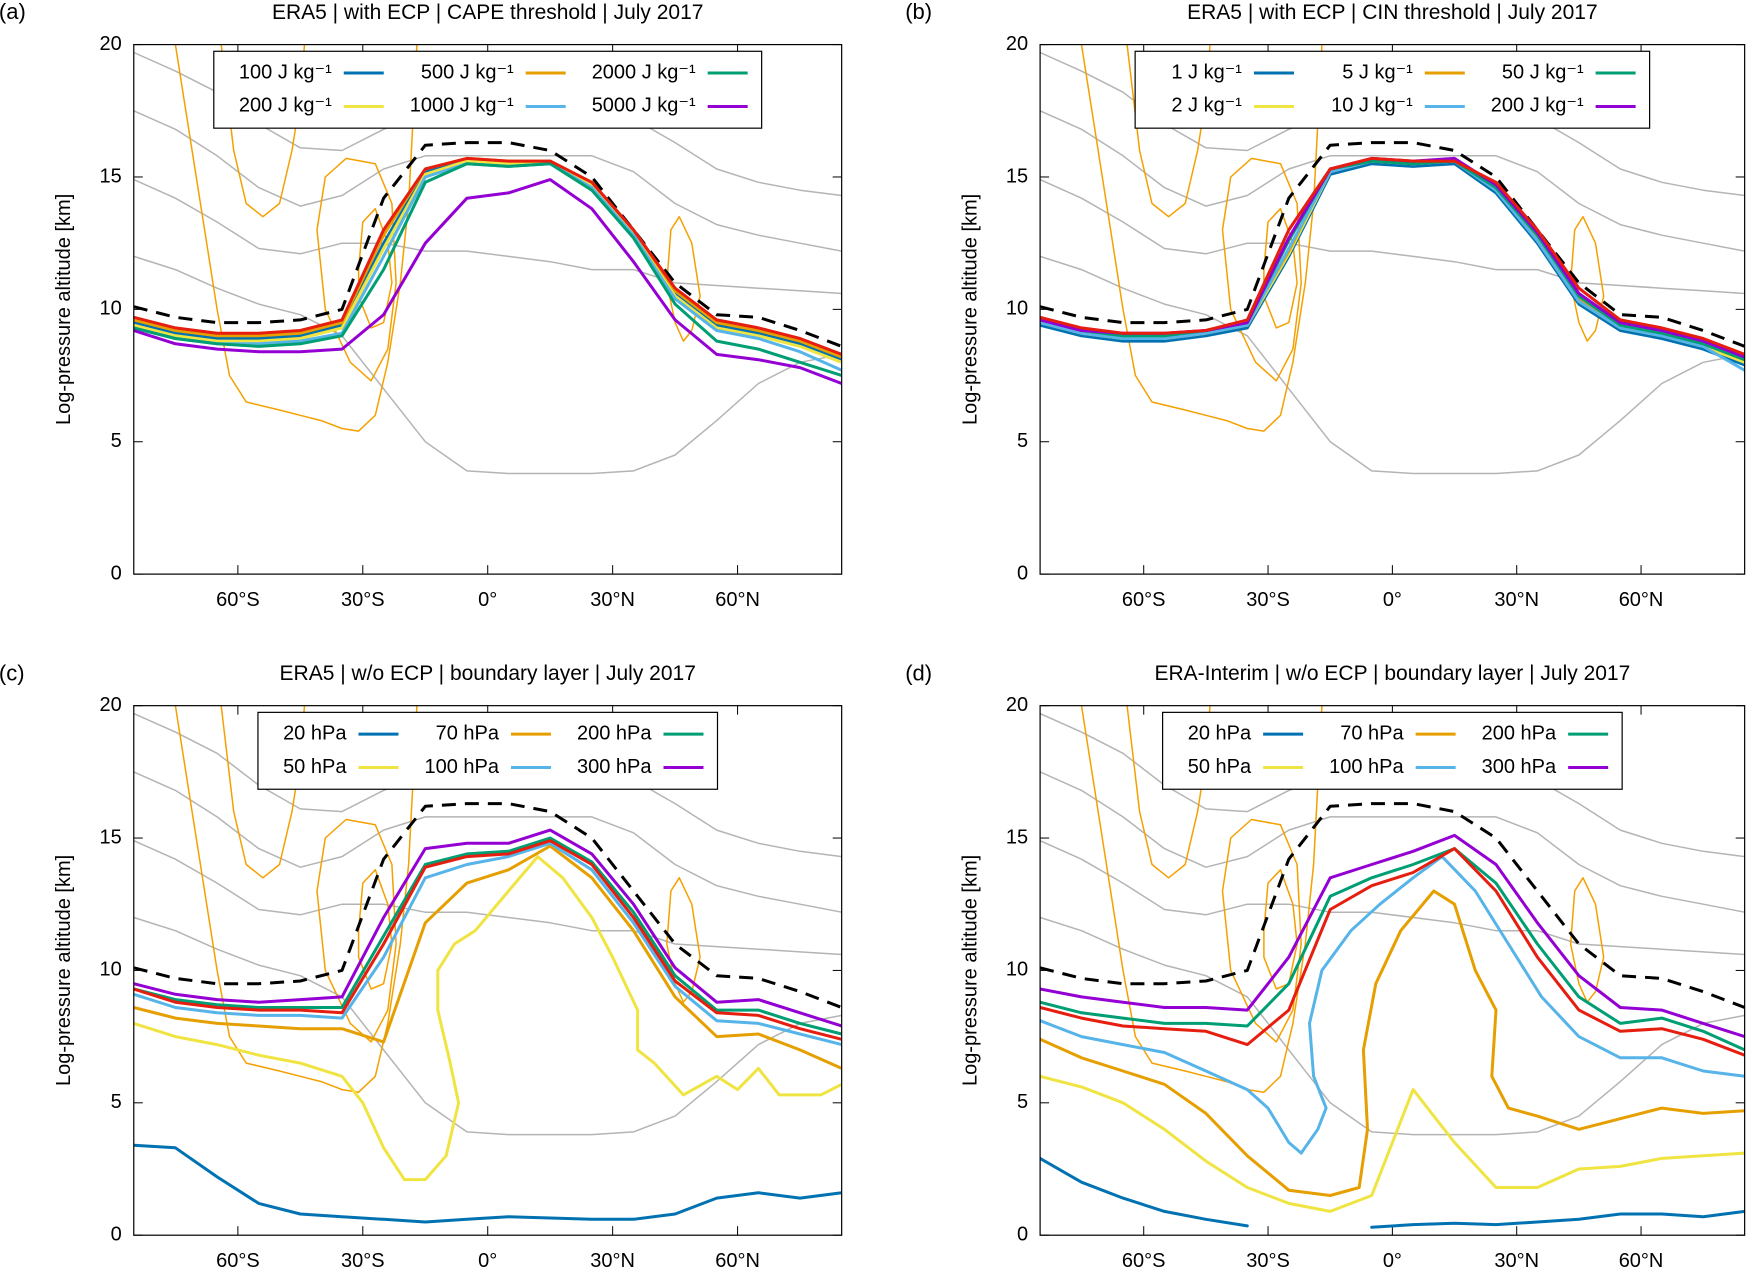 This screenshot has height=1268, width=1748. Describe the element at coordinates (614, 733) in the screenshot. I see `legend-label: 200 hPa` at that location.